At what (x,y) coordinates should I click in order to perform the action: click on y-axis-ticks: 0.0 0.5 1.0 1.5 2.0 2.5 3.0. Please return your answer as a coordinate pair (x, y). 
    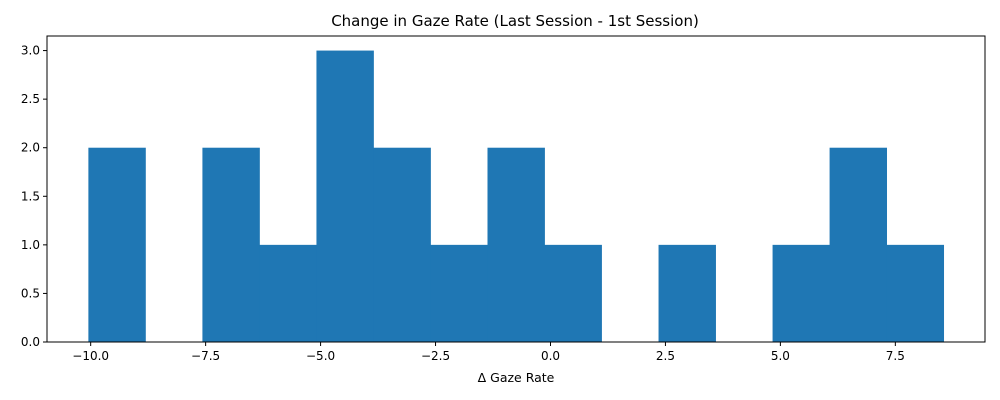
    Looking at the image, I should click on (34, 196).